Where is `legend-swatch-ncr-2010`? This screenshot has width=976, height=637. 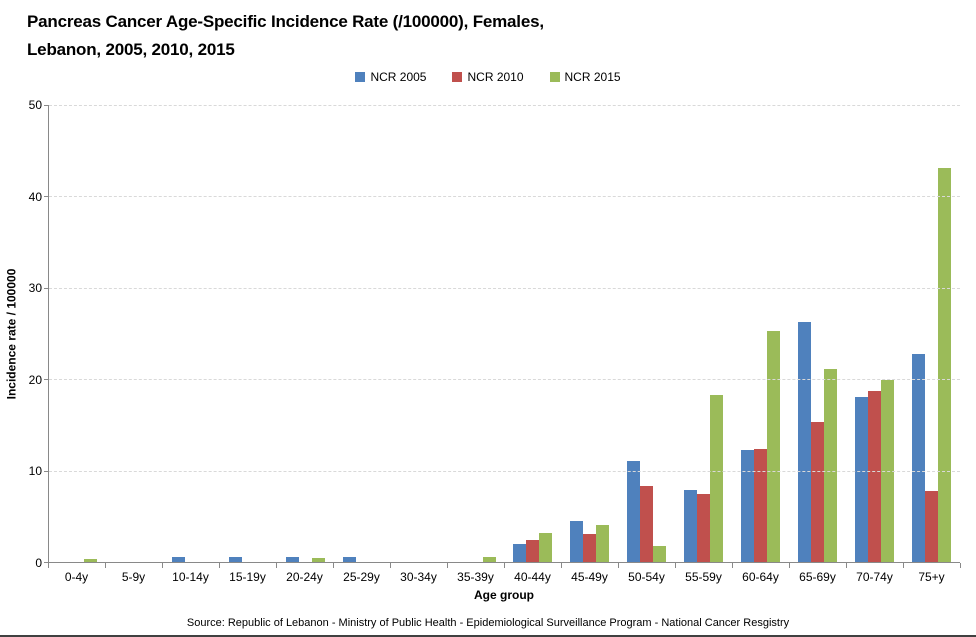 legend-swatch-ncr-2010 is located at coordinates (457, 77).